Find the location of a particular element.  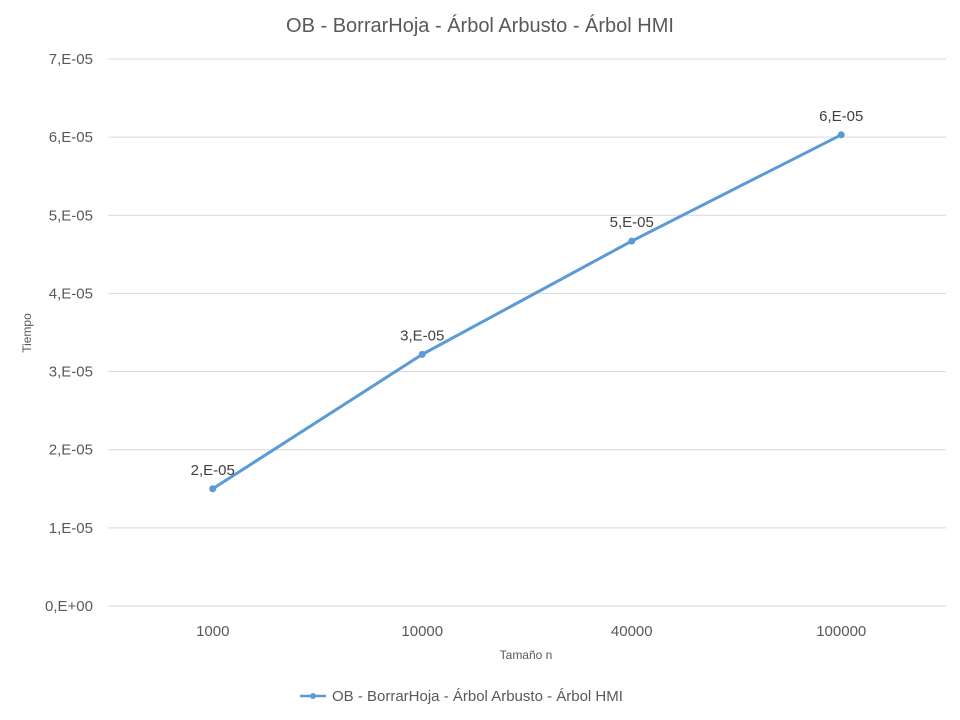

y-tick-label: 7,E-05 is located at coordinates (71, 59).